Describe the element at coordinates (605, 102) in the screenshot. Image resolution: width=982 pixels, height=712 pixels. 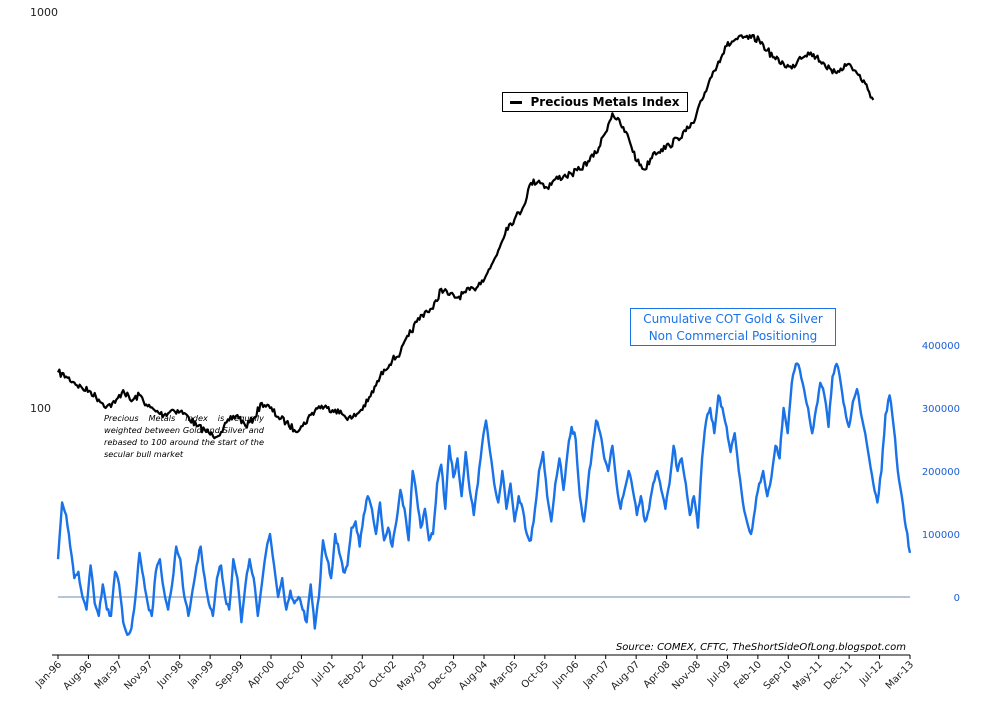
I see `legend-label: Precious Metals Index` at that location.